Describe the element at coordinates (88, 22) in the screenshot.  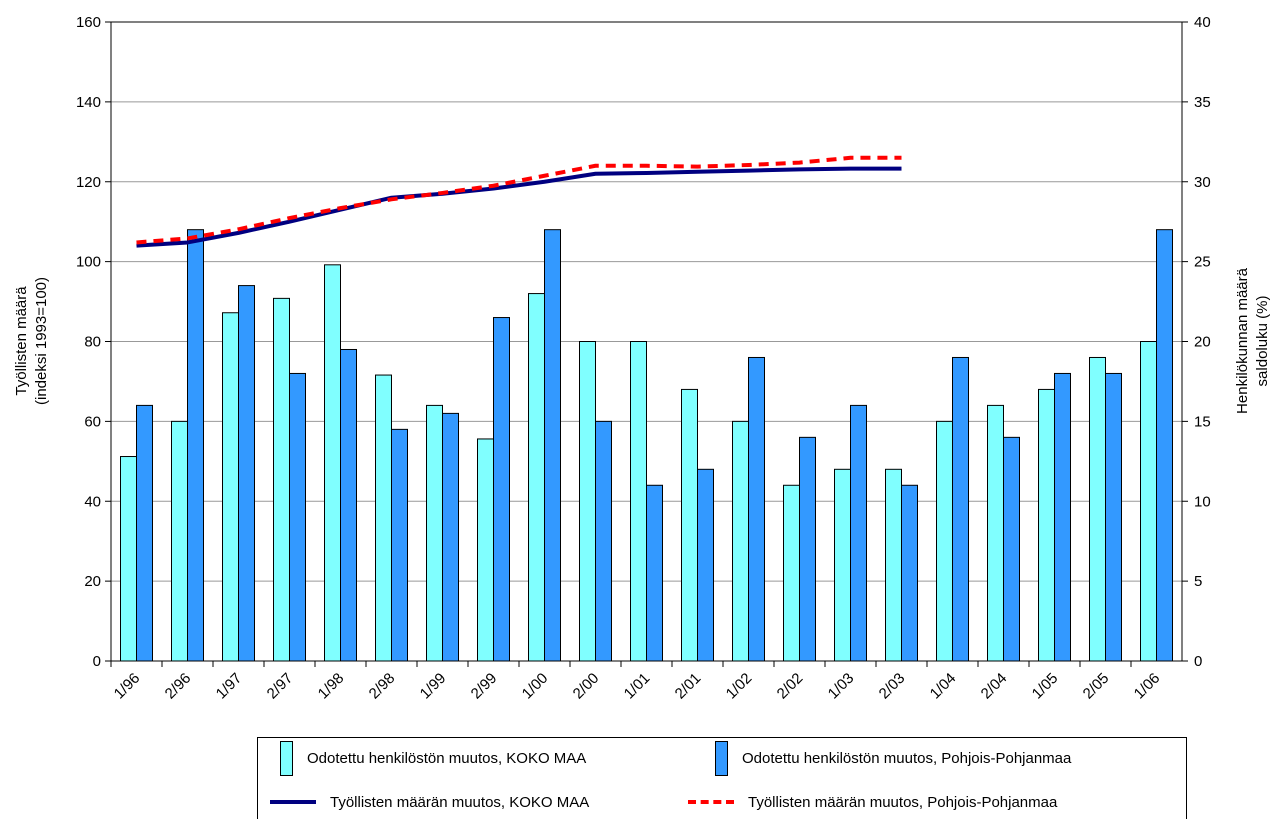
I see `left-tick-label: 160` at that location.